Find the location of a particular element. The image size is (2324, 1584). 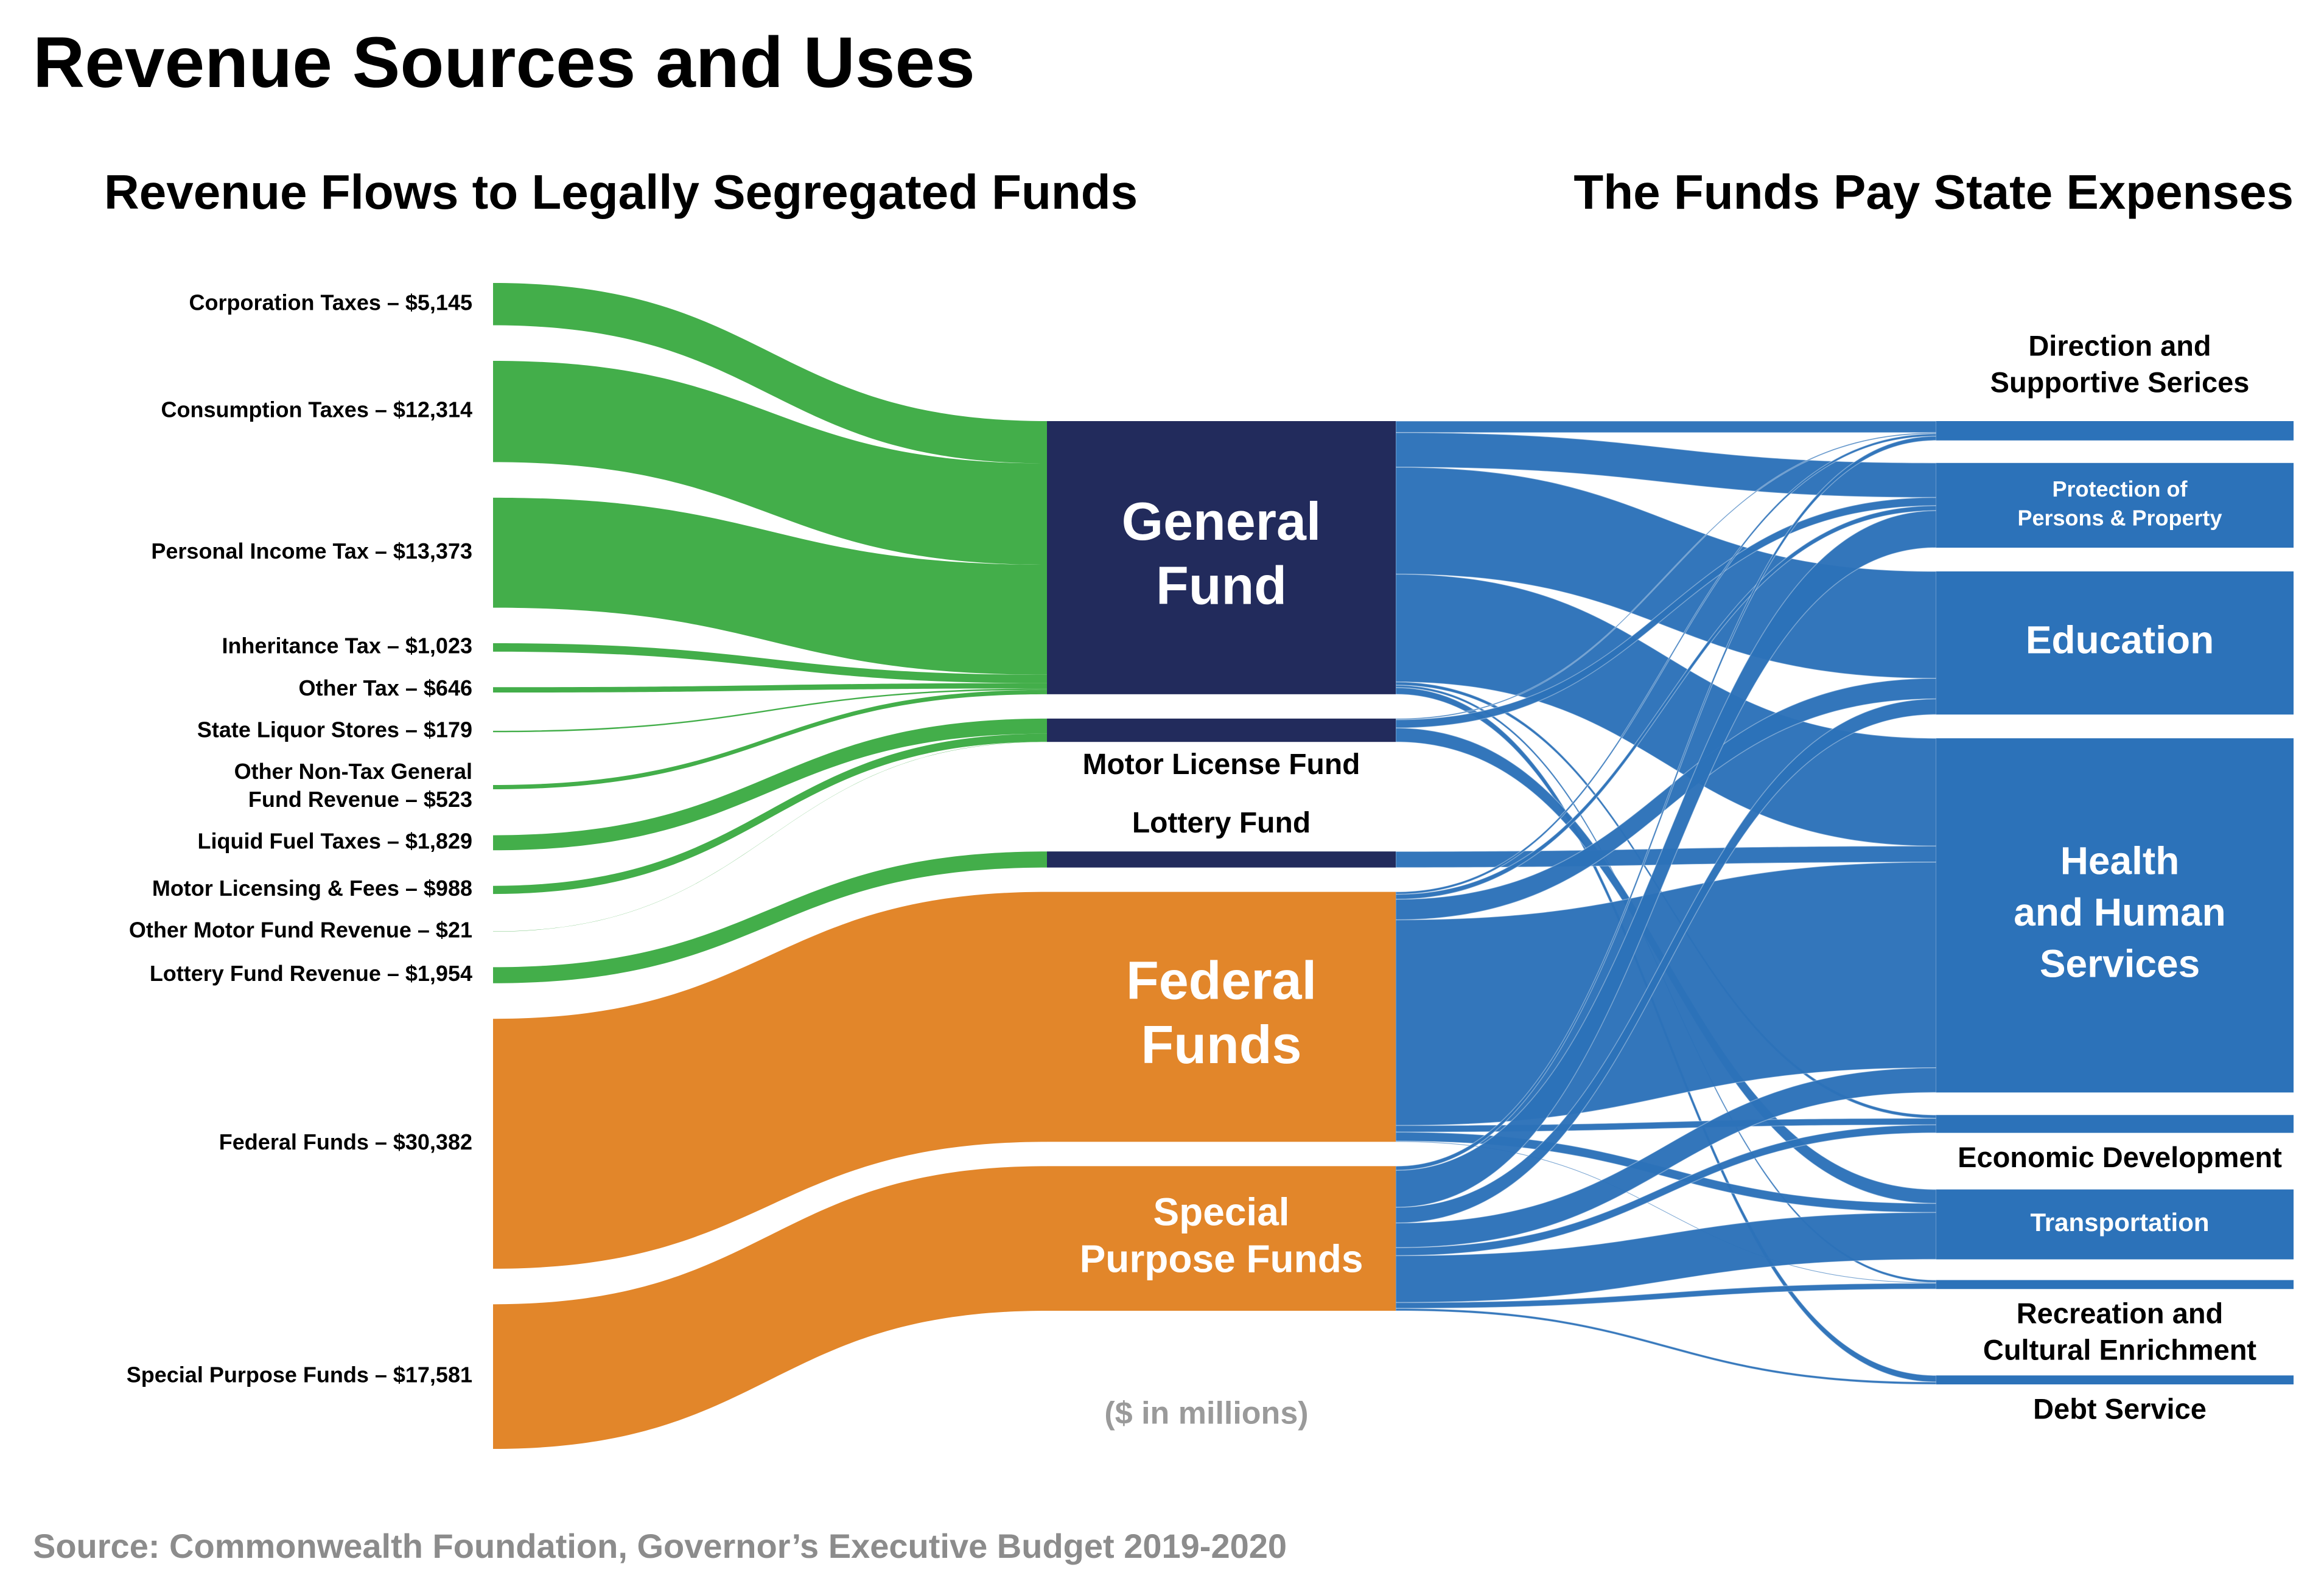

use-label: Recreation and is located at coordinates (2120, 1314).